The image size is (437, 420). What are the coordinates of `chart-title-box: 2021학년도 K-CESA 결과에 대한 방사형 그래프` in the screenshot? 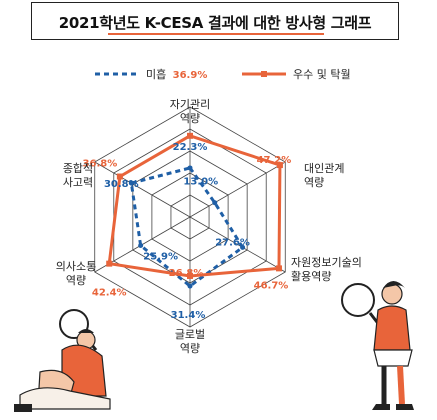 It's located at (215, 21).